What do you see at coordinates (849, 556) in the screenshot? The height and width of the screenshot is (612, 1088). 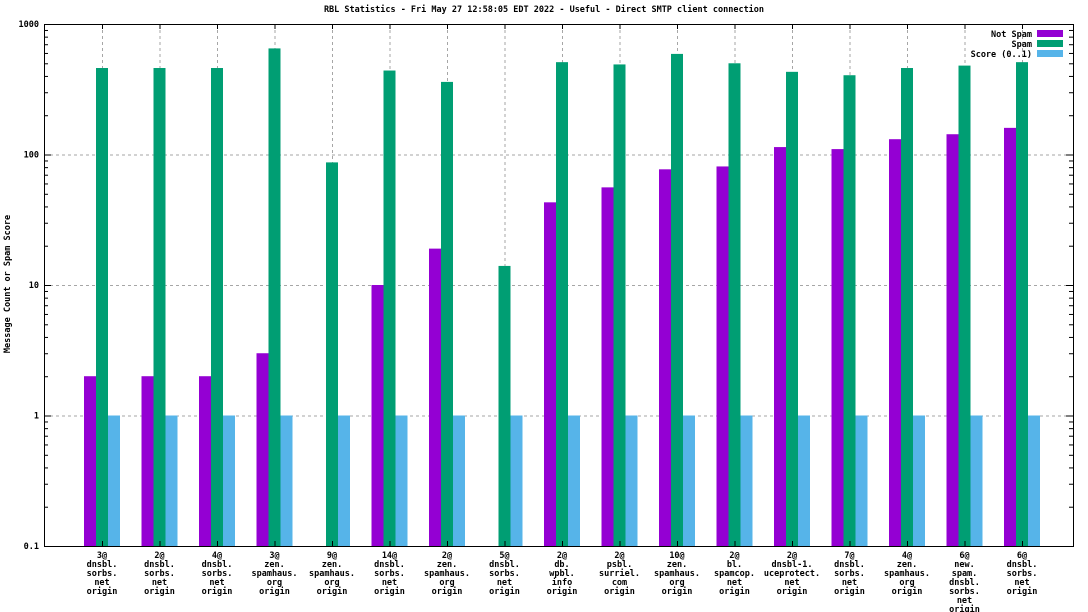 I see `x-category-label: 7@` at bounding box center [849, 556].